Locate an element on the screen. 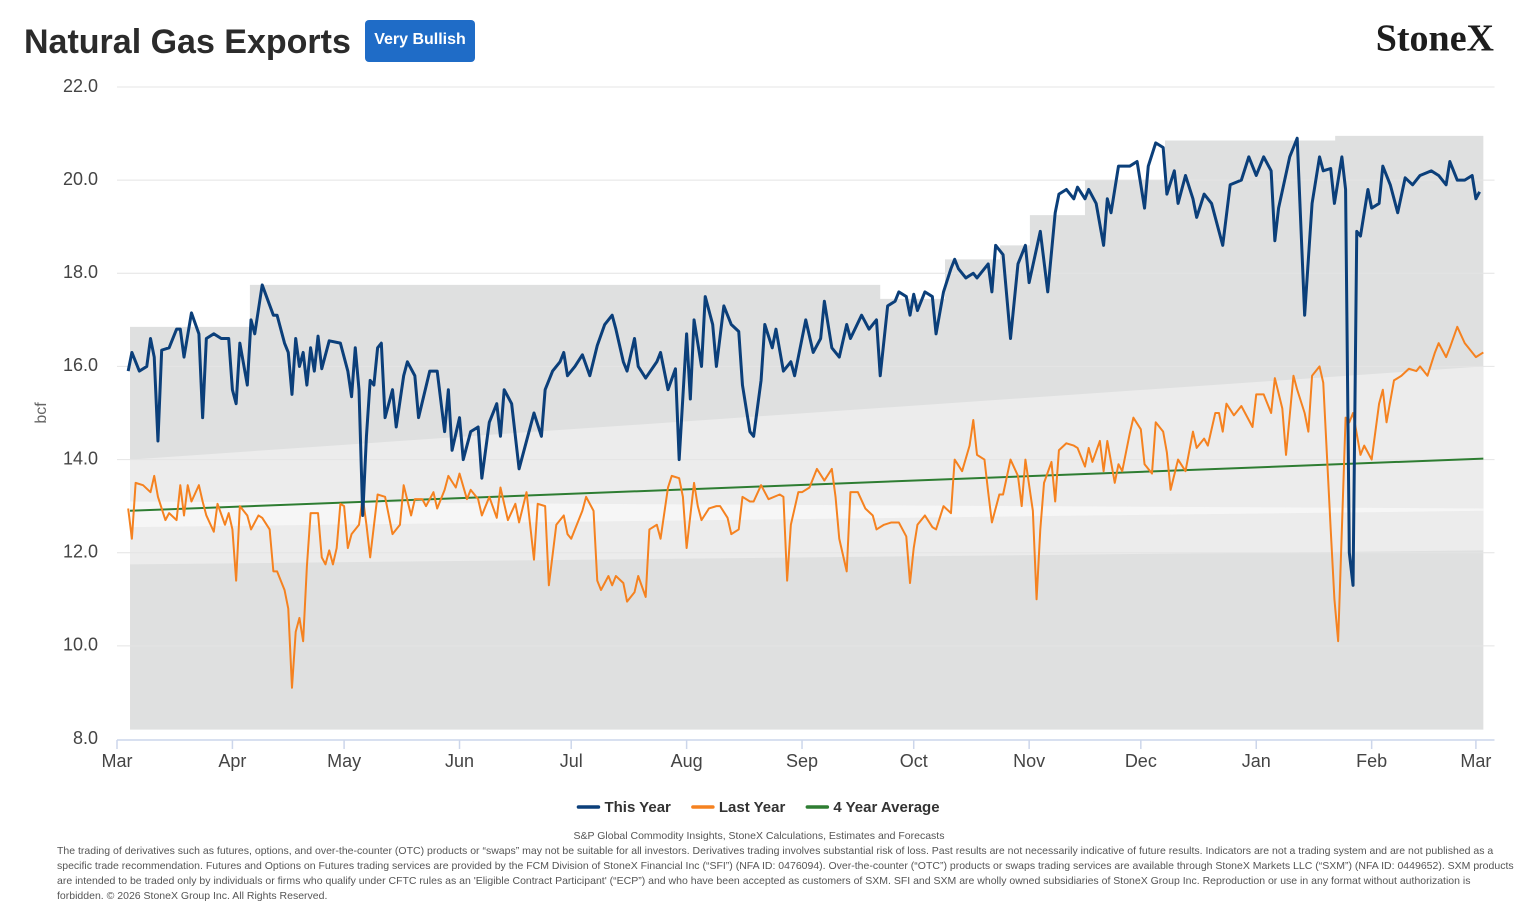 The image size is (1518, 911). sentiment-badge: Very Bullish is located at coordinates (420, 41).